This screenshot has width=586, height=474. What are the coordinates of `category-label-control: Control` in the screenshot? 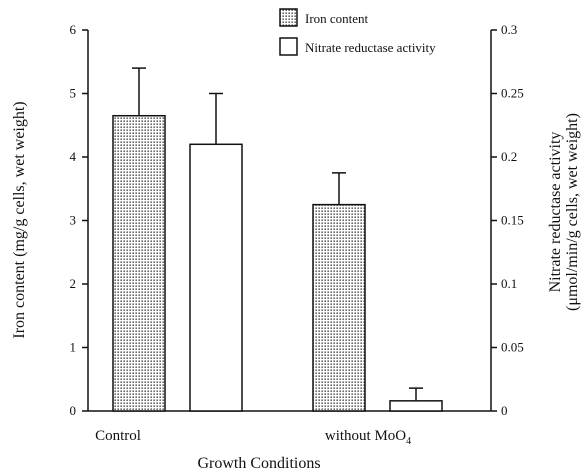 It's located at (118, 436).